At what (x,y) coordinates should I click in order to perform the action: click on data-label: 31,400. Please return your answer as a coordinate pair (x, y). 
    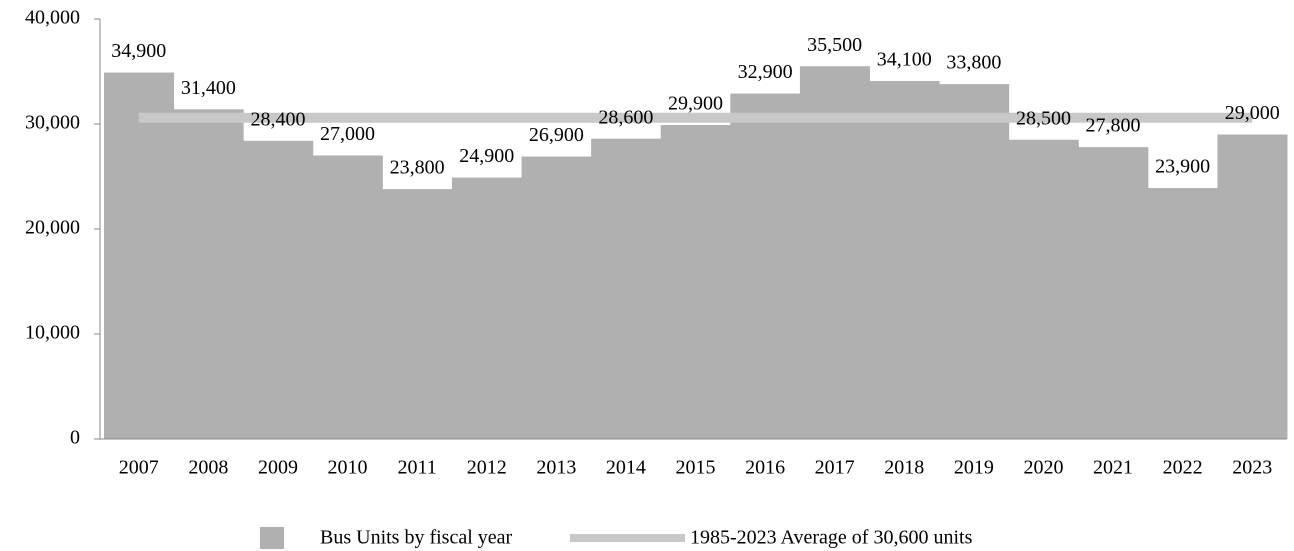
    Looking at the image, I should click on (208, 88).